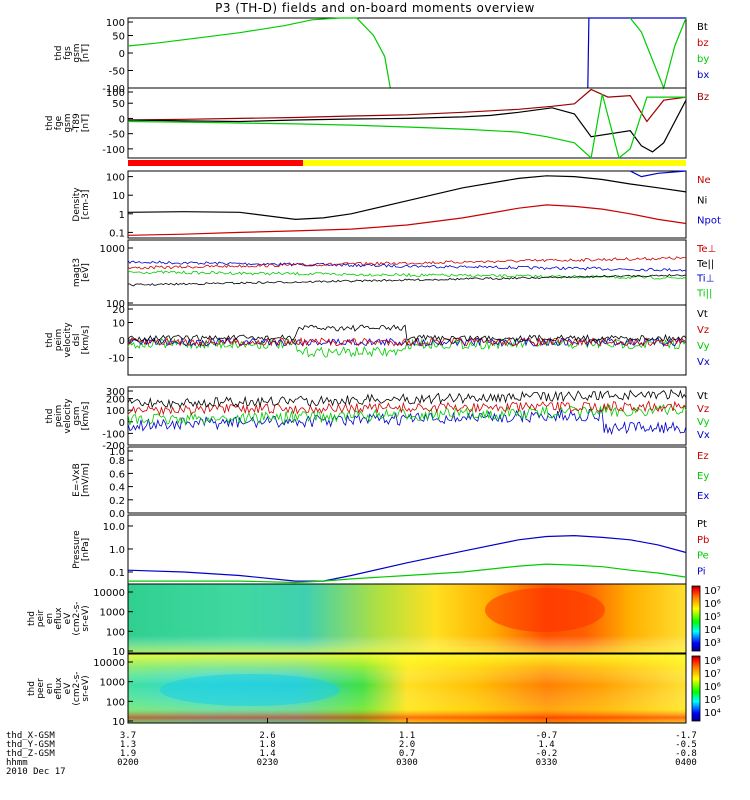  Describe the element at coordinates (30, 745) in the screenshot. I see `xaxis-row-label: thd_Y-GSM` at that location.